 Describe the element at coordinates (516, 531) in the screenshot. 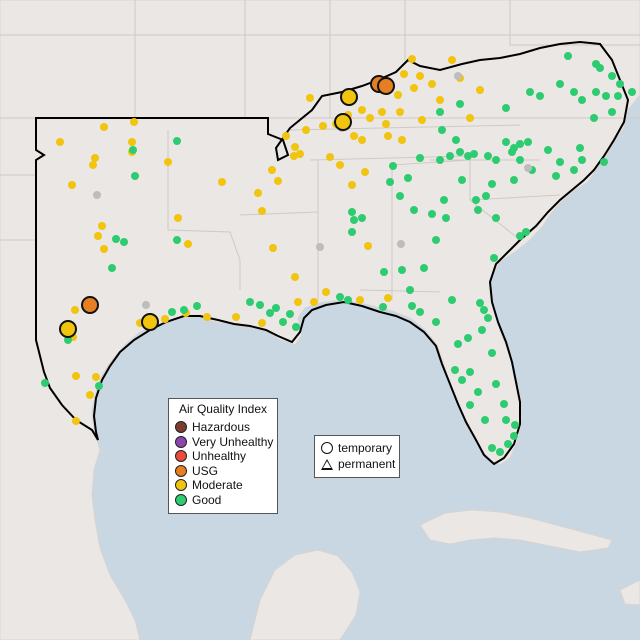

I see `cuba-island` at that location.